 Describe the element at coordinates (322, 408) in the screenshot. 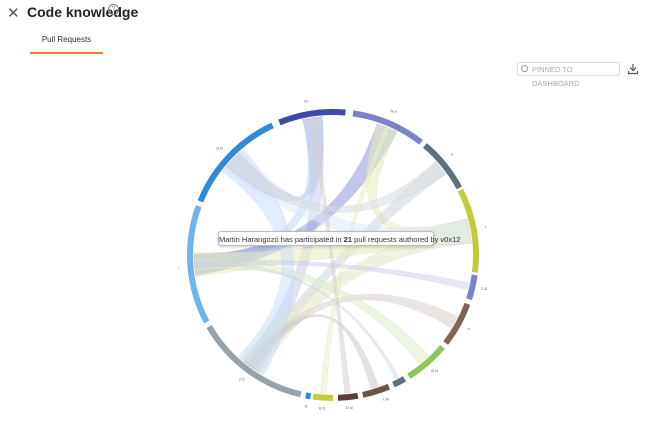

I see `arc-label: B.S` at that location.